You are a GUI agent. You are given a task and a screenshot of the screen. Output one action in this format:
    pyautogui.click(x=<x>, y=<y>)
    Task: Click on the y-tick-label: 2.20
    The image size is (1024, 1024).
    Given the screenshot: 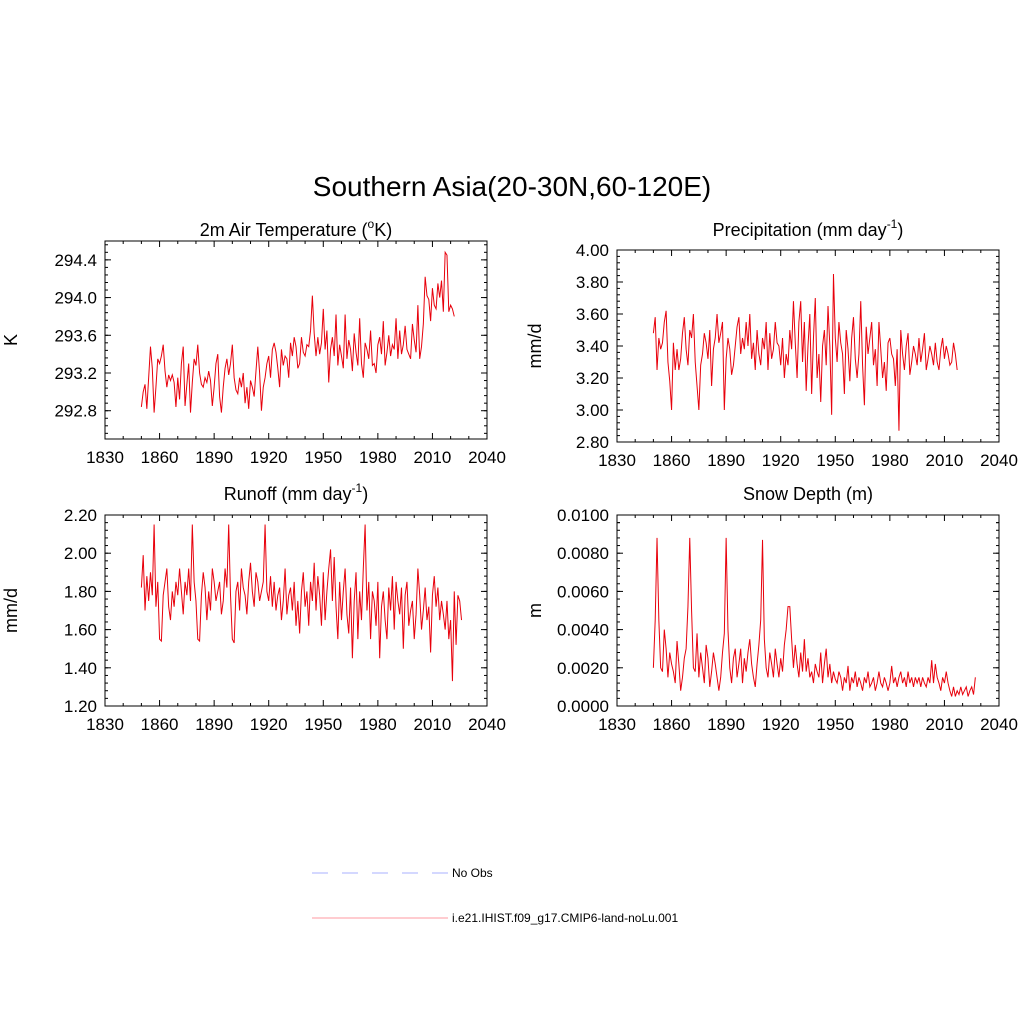 What is the action you would take?
    pyautogui.click(x=80, y=515)
    